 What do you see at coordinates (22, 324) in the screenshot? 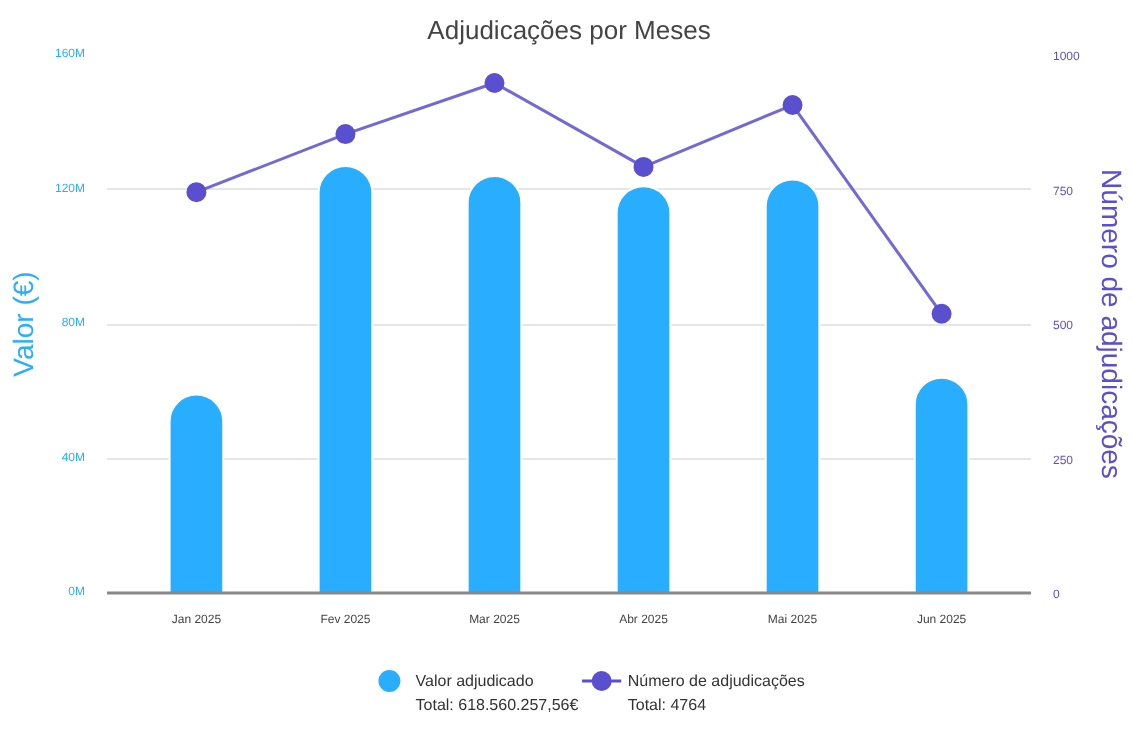
I see `y-axis-title: Valor (€)` at bounding box center [22, 324].